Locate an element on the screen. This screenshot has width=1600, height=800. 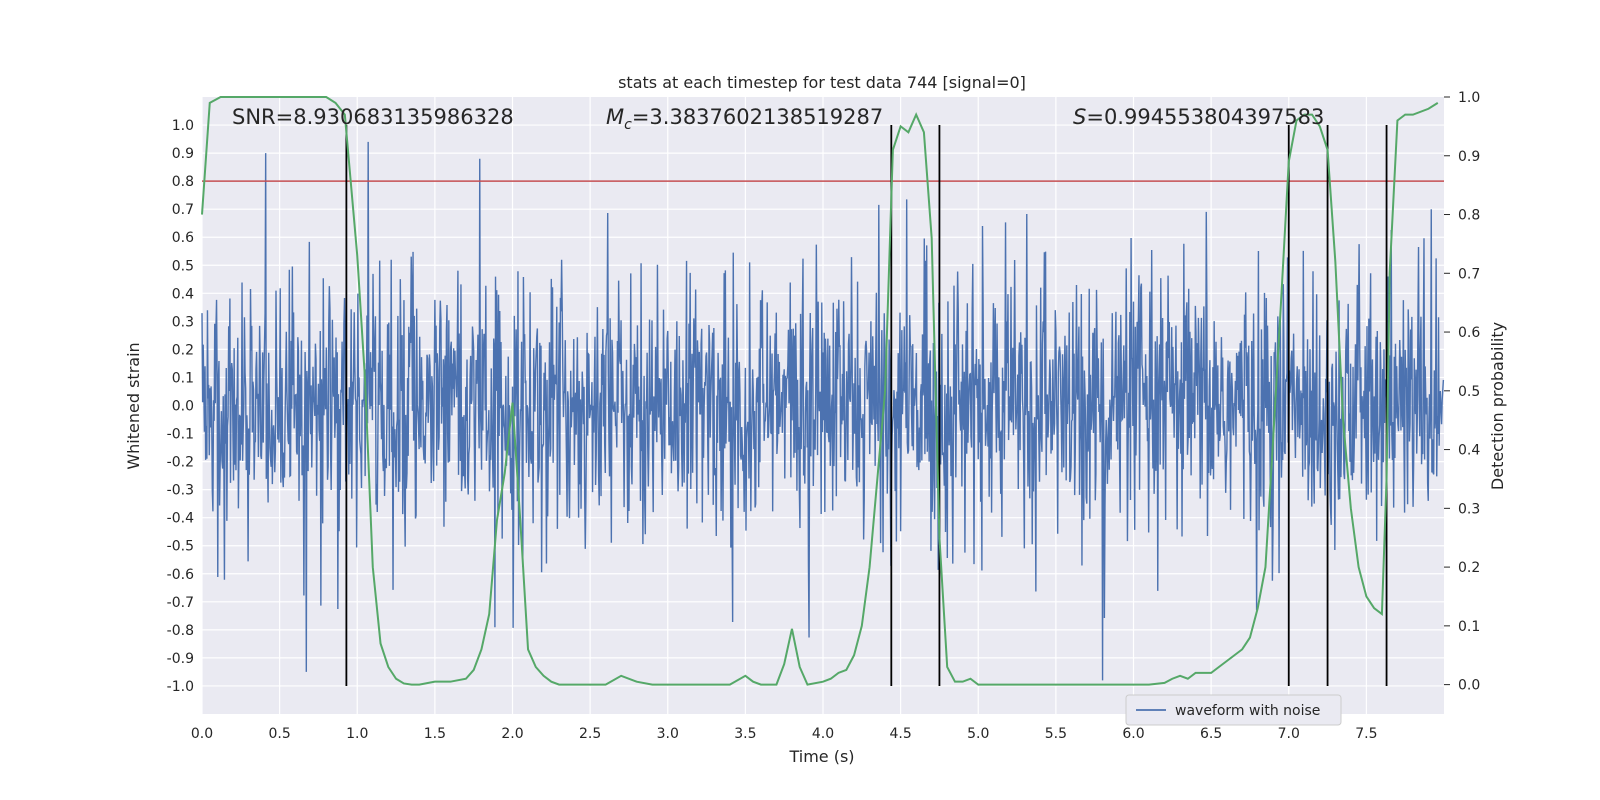
x-tick-label: 6.5 is located at coordinates (1211, 734).